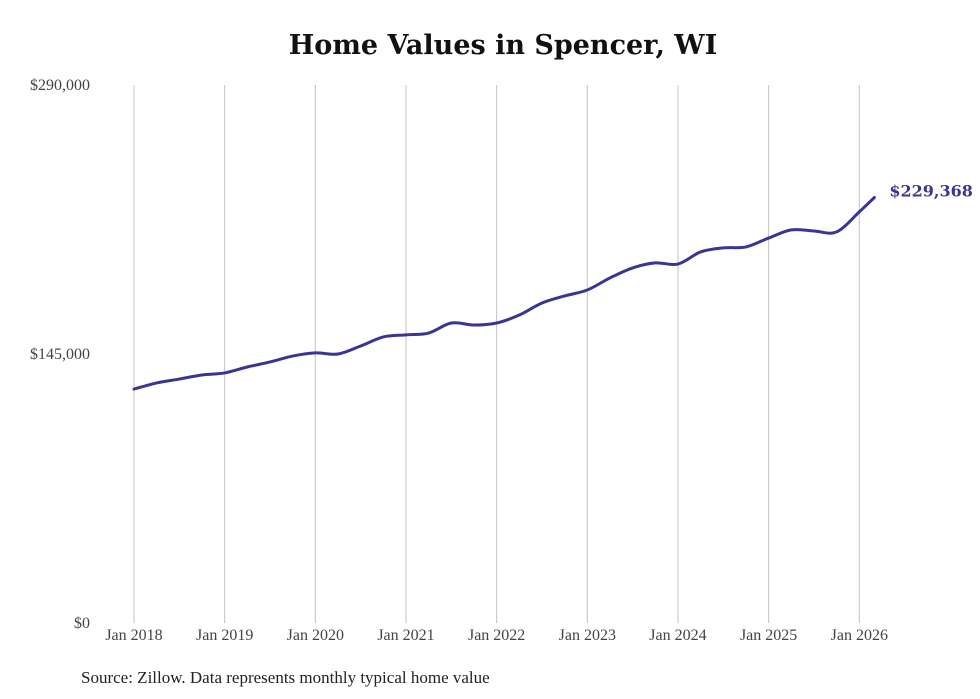 The image size is (980, 699). Describe the element at coordinates (768, 635) in the screenshot. I see `x-tick-label: Jan 2025` at that location.